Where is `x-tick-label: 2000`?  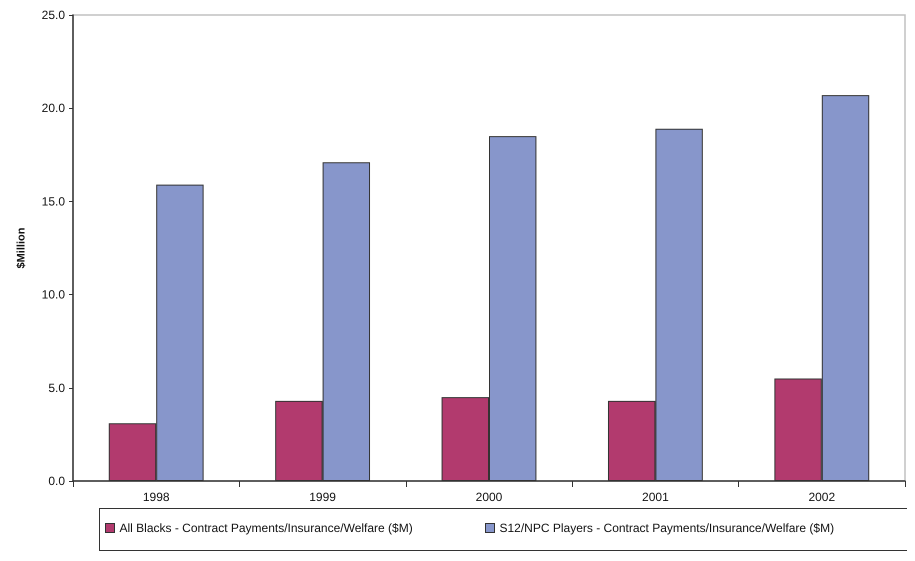 x-tick-label: 2000 is located at coordinates (489, 497).